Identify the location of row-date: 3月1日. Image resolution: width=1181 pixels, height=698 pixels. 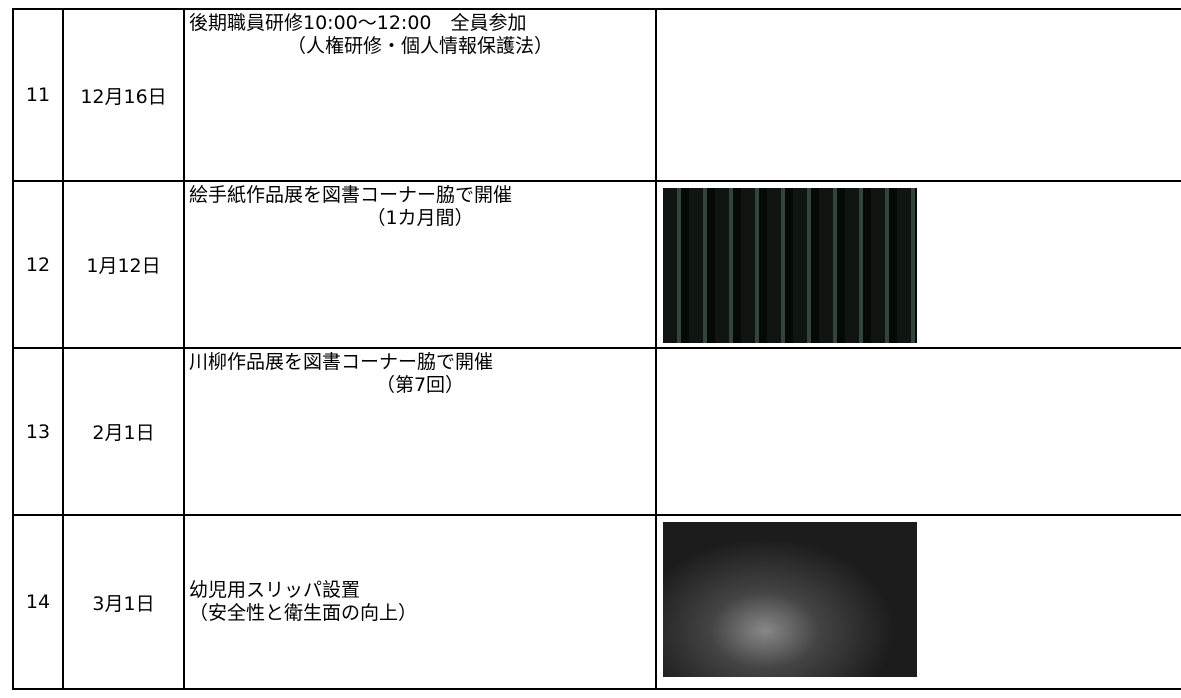
(124, 602).